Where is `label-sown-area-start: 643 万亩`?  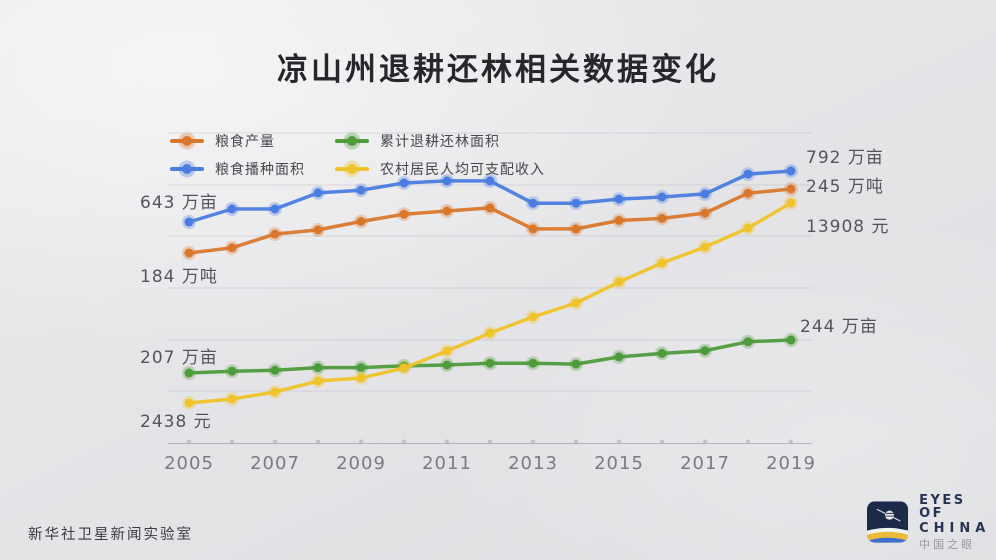 label-sown-area-start: 643 万亩 is located at coordinates (179, 203).